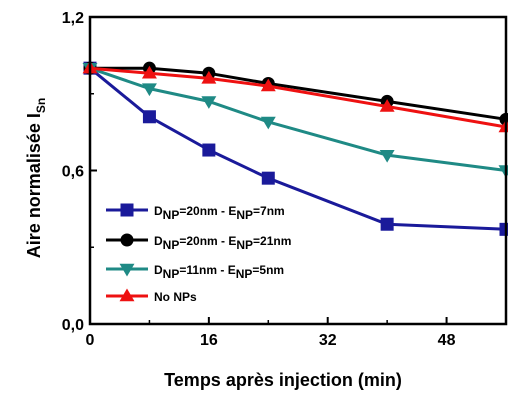 Image resolution: width=508 pixels, height=394 pixels. What do you see at coordinates (207, 270) in the screenshot?
I see `legend-label-part: =11nm - E` at bounding box center [207, 270].